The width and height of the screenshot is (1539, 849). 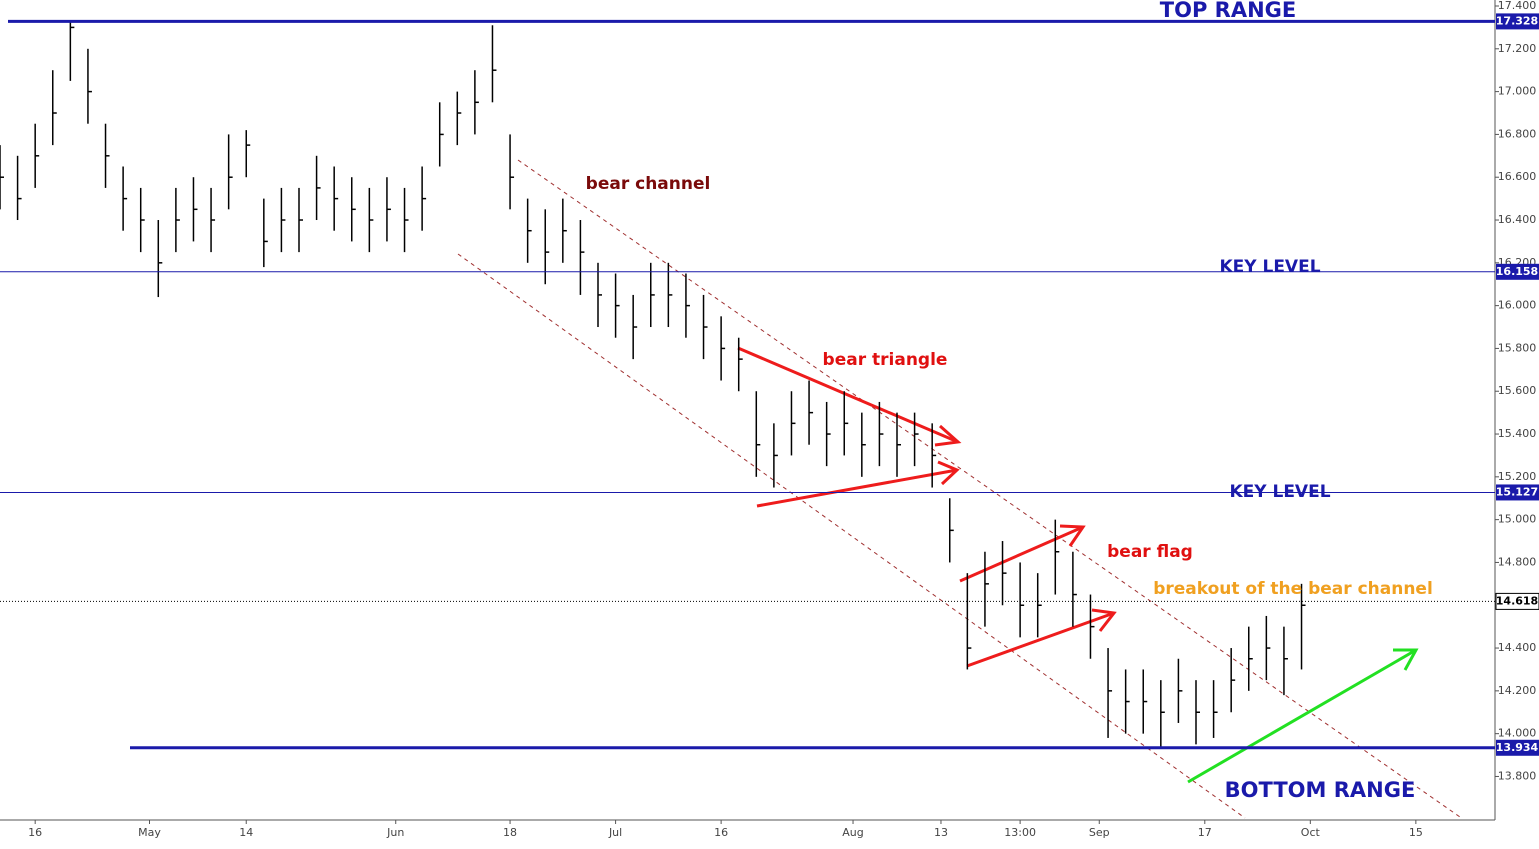 I want to click on x-tick-label: 13, so click(x=941, y=832).